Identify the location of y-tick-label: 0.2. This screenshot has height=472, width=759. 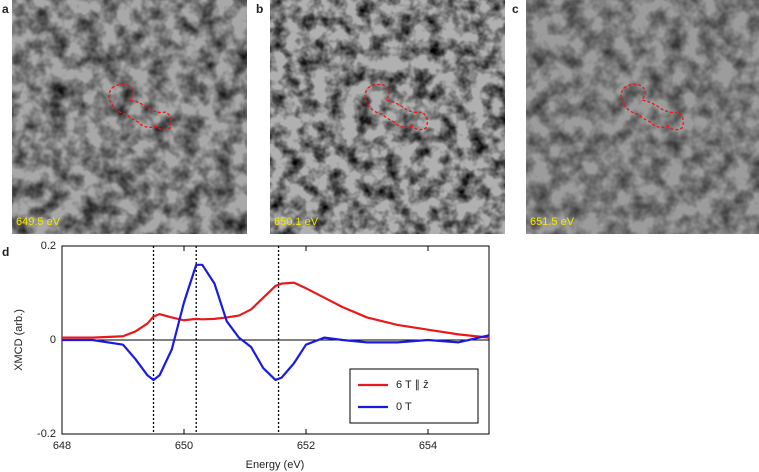
(48, 246).